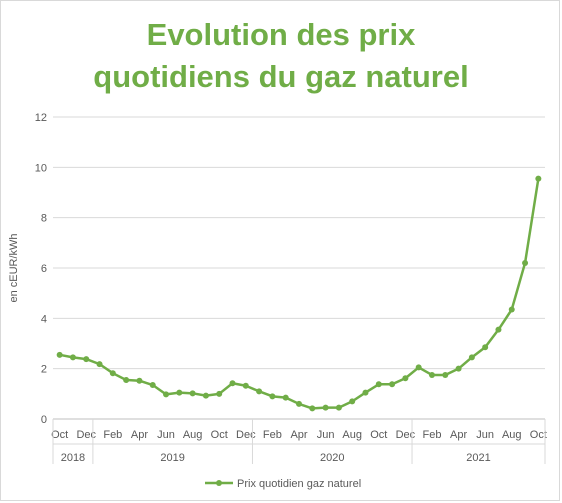 This screenshot has height=503, width=562. I want to click on y-tick-label: 6, so click(44, 269).